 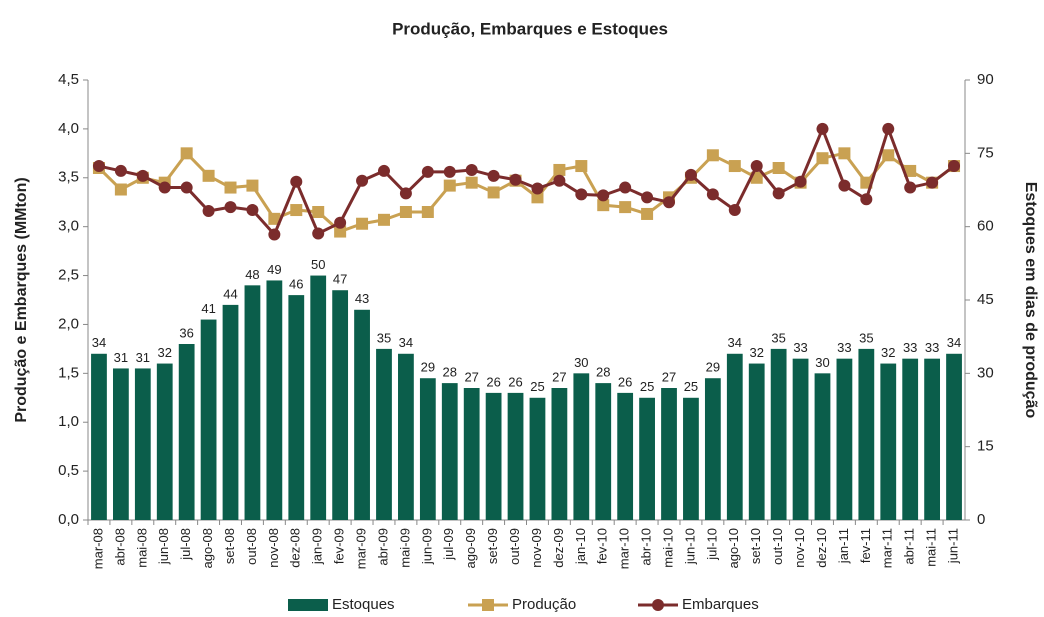 I want to click on x-tick-label: abr-11, so click(x=909, y=546).